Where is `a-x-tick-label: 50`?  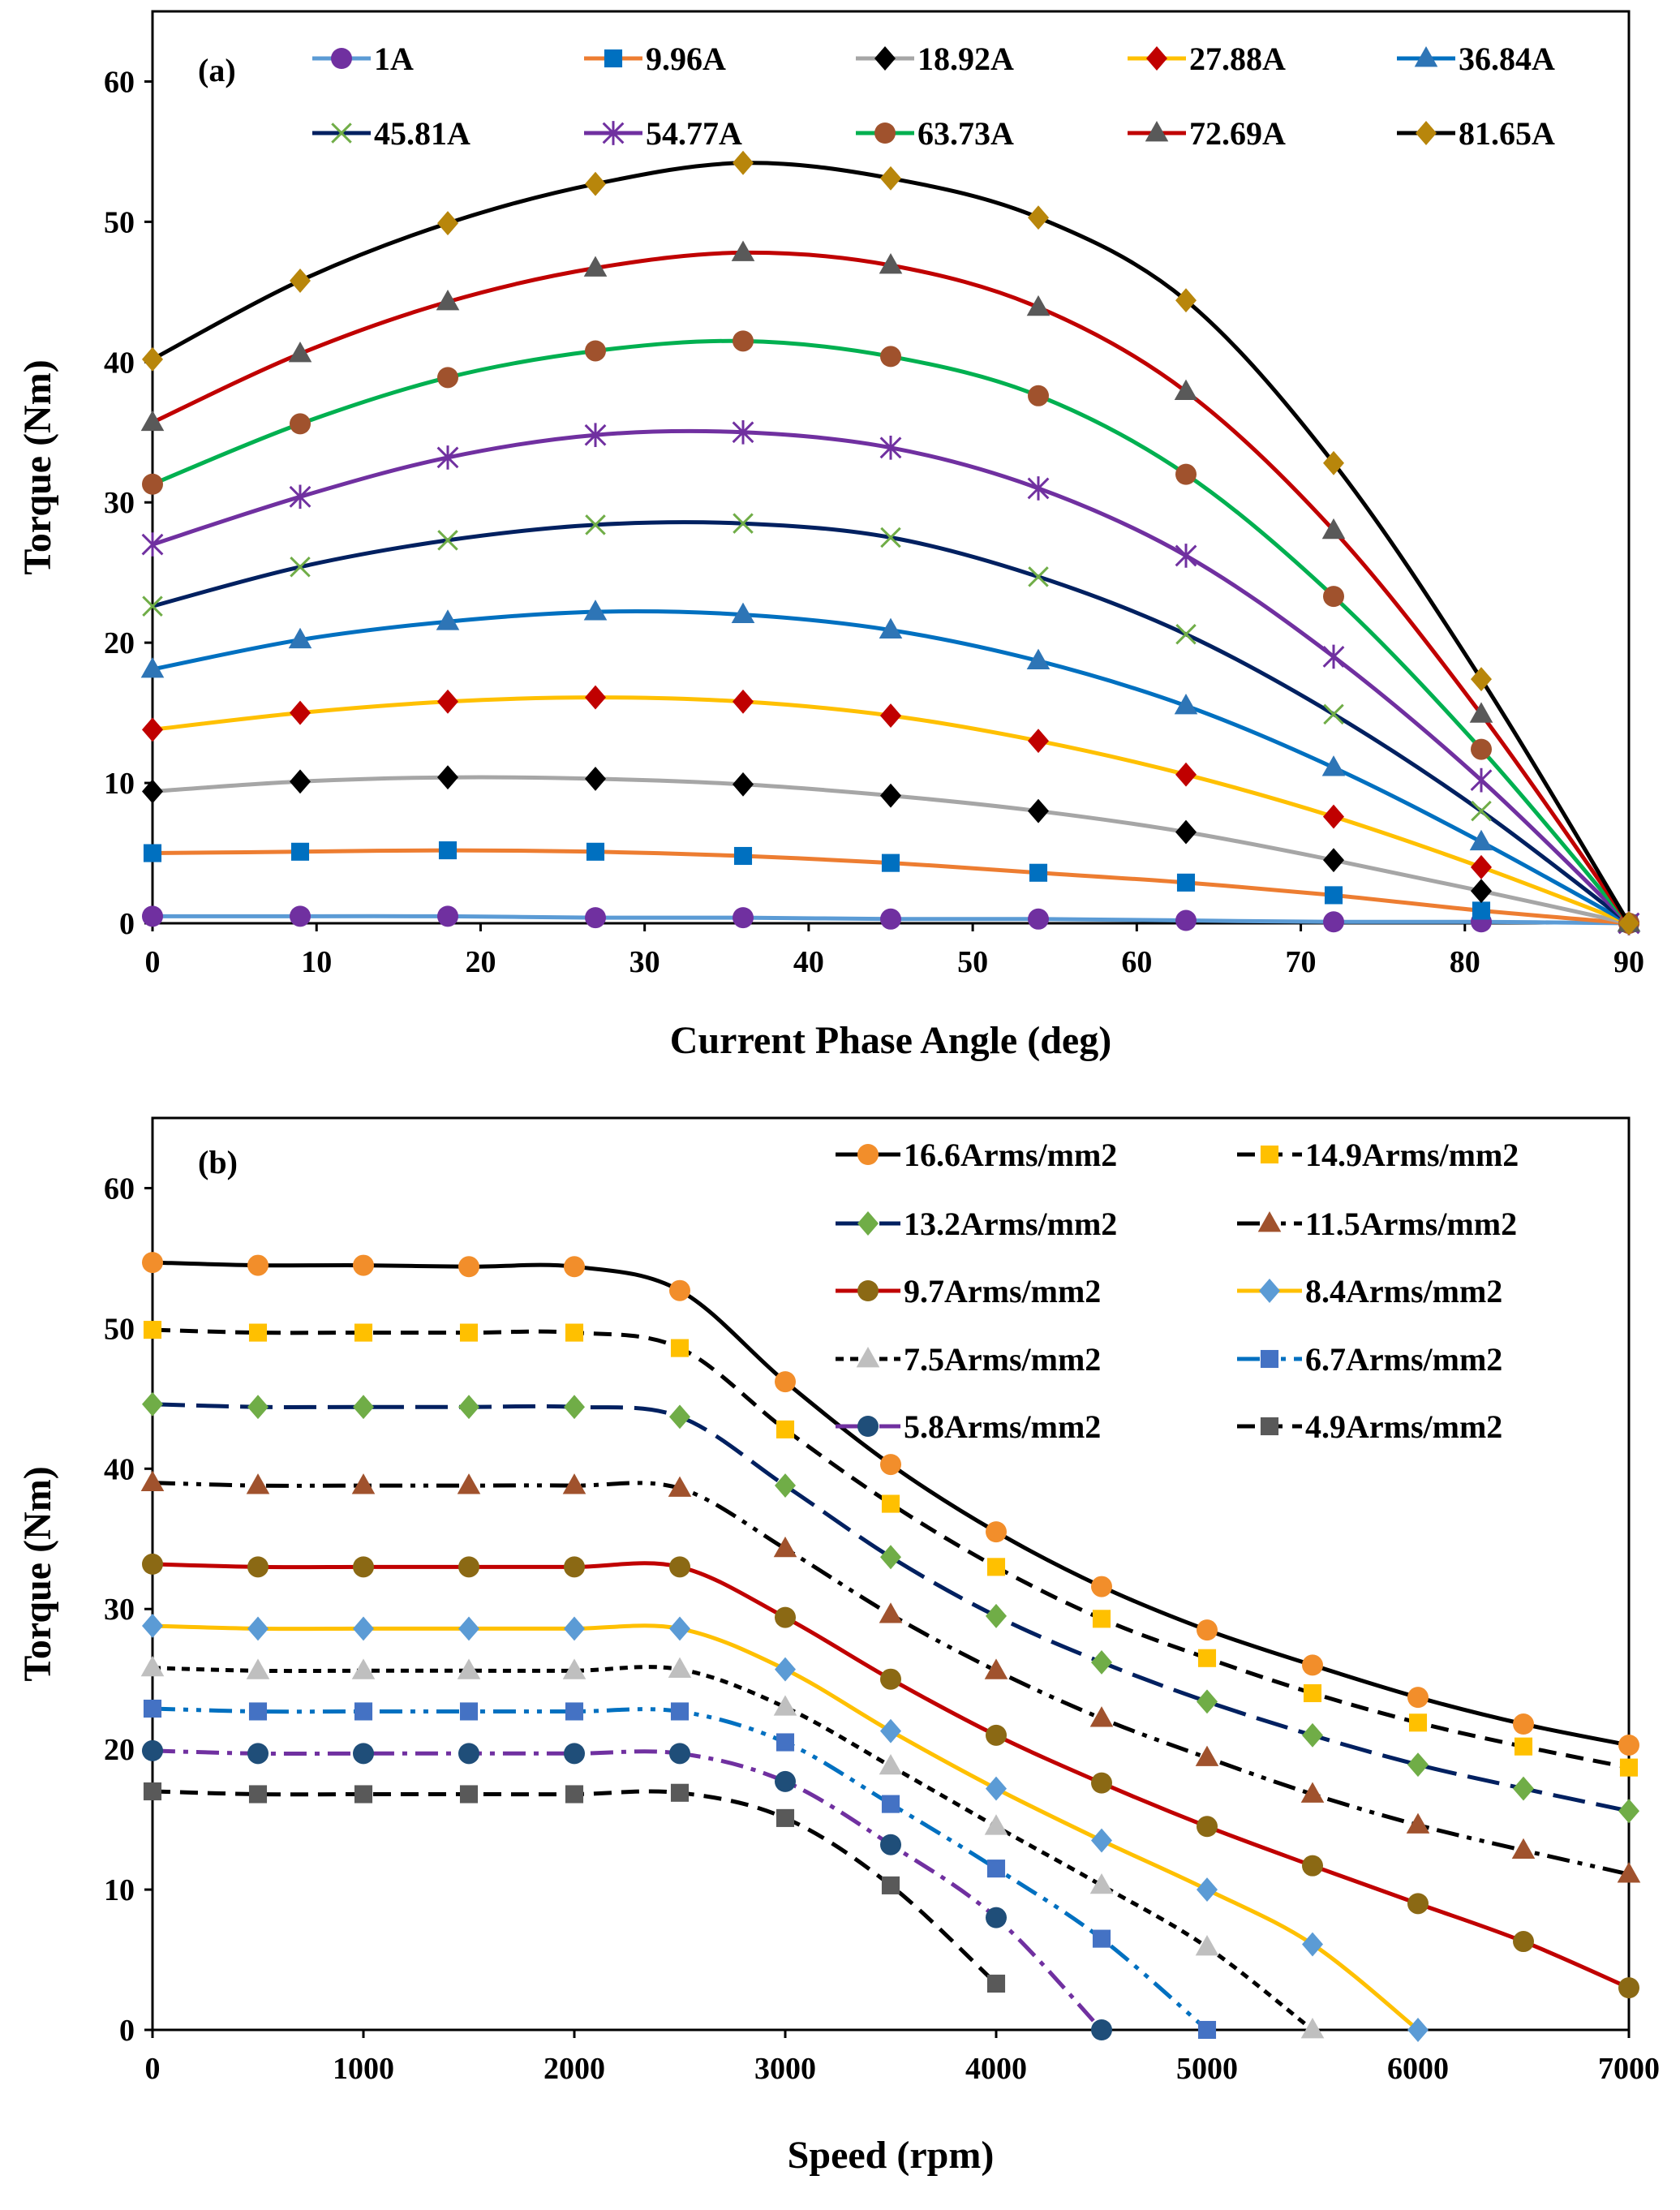 a-x-tick-label: 50 is located at coordinates (973, 962).